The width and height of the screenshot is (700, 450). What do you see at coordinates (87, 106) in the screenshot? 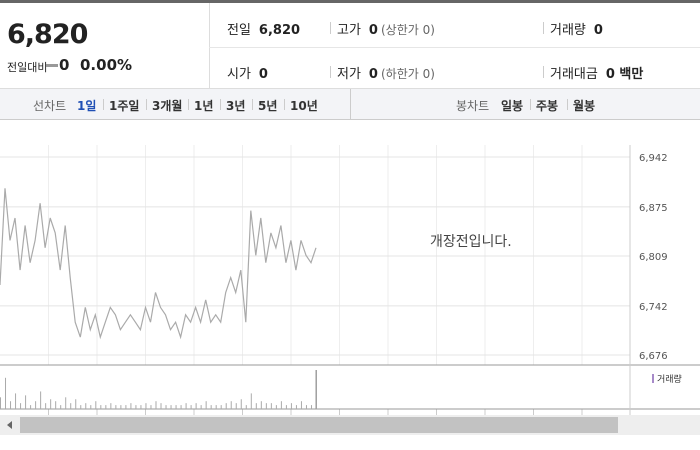
I see `period-tab: 1일` at bounding box center [87, 106].